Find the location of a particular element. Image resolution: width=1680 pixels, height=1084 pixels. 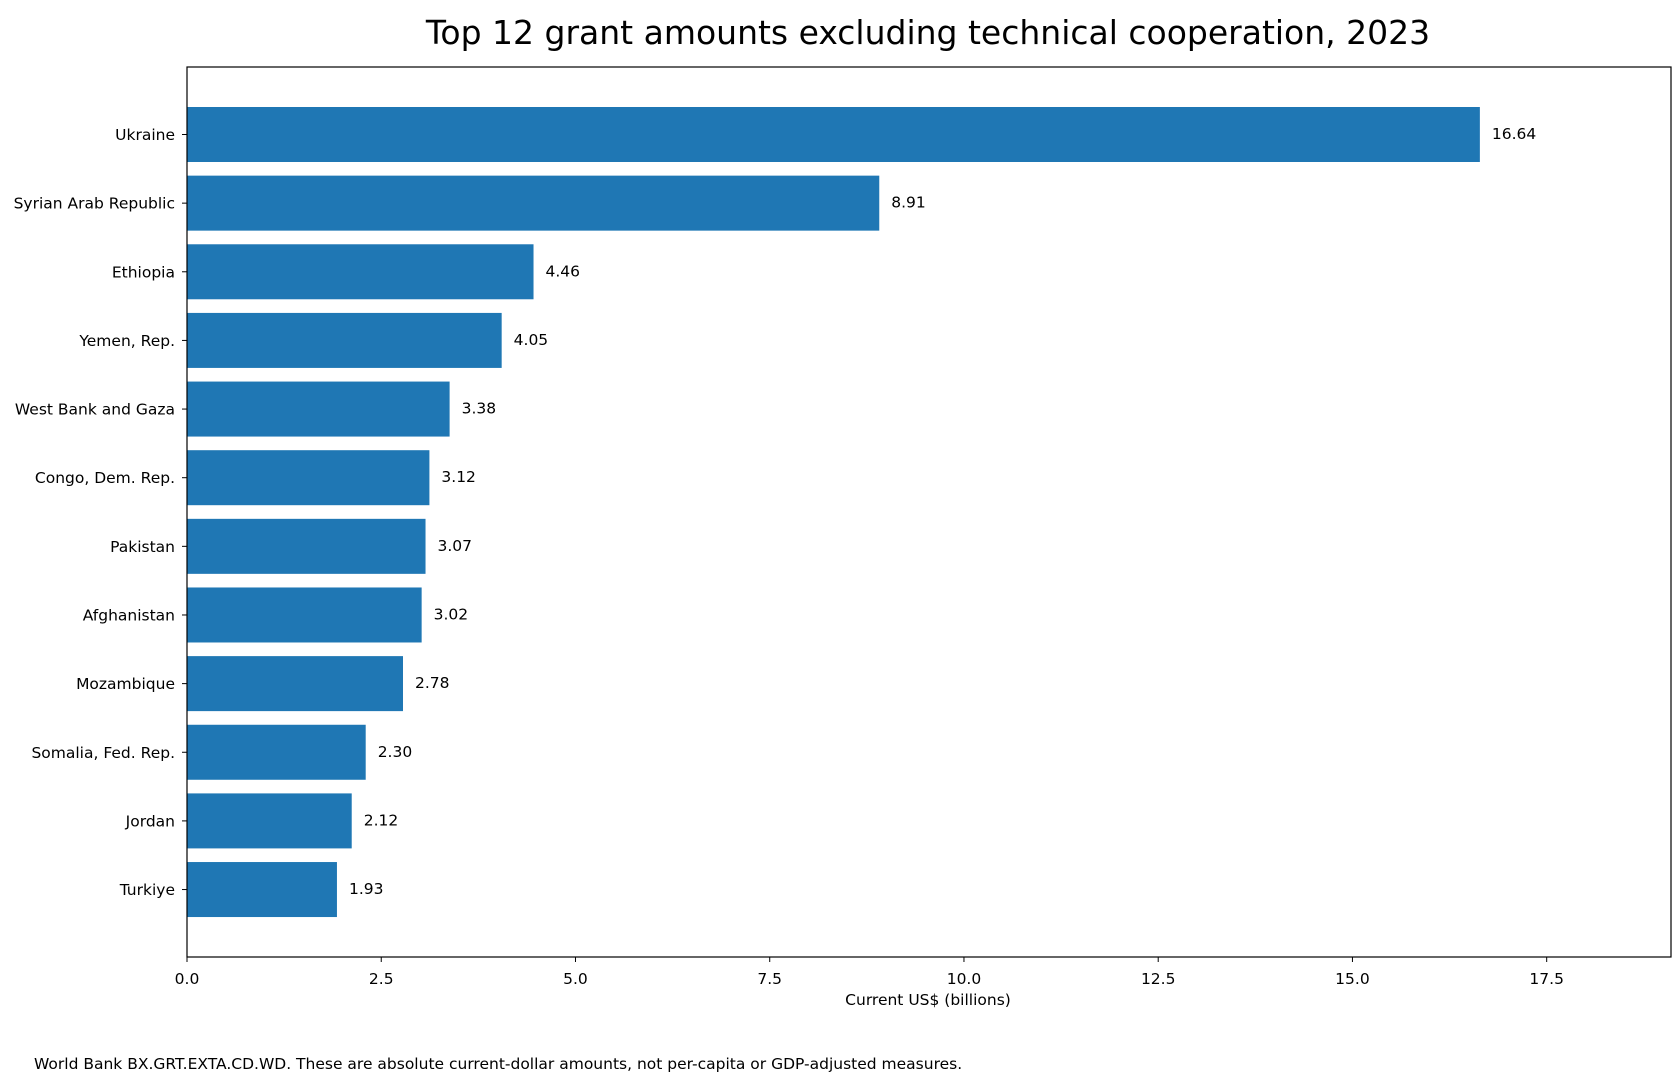

x-tick-label: 5.0 is located at coordinates (575, 979).